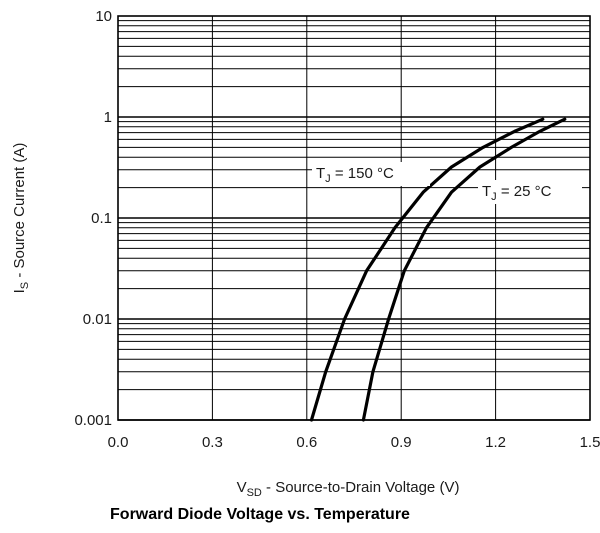 The height and width of the screenshot is (533, 600). What do you see at coordinates (348, 489) in the screenshot?
I see `x-axis-title: VSD - Source-to-Drain Voltage (V)` at bounding box center [348, 489].